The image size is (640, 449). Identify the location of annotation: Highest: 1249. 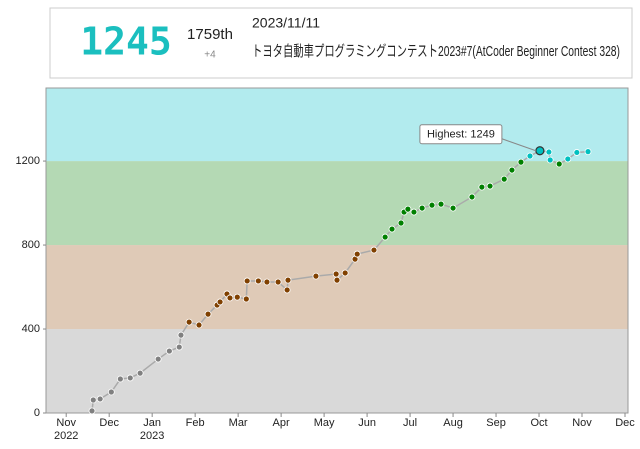
(461, 135).